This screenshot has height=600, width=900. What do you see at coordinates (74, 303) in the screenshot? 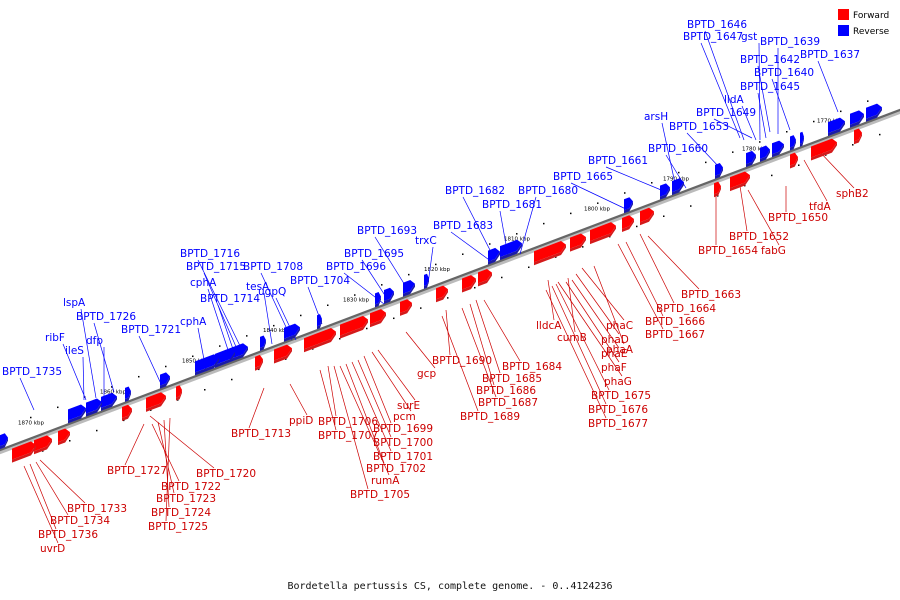
I see `reverse-gene-label: lspA` at bounding box center [74, 303].